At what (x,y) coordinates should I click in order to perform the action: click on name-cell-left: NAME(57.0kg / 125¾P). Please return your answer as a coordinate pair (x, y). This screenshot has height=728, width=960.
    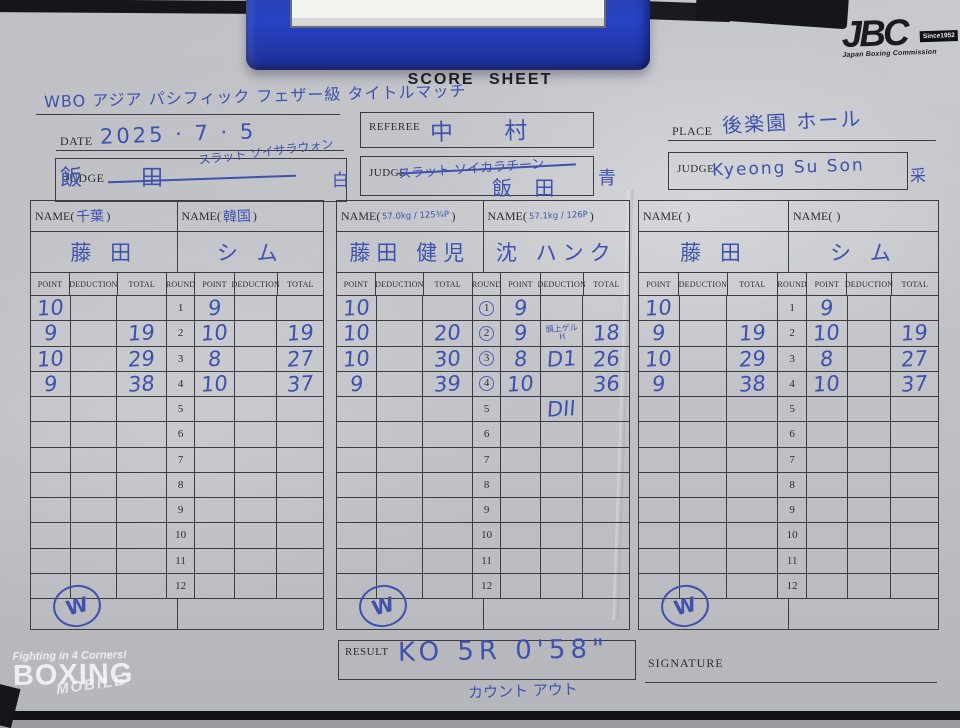
    Looking at the image, I should click on (410, 216).